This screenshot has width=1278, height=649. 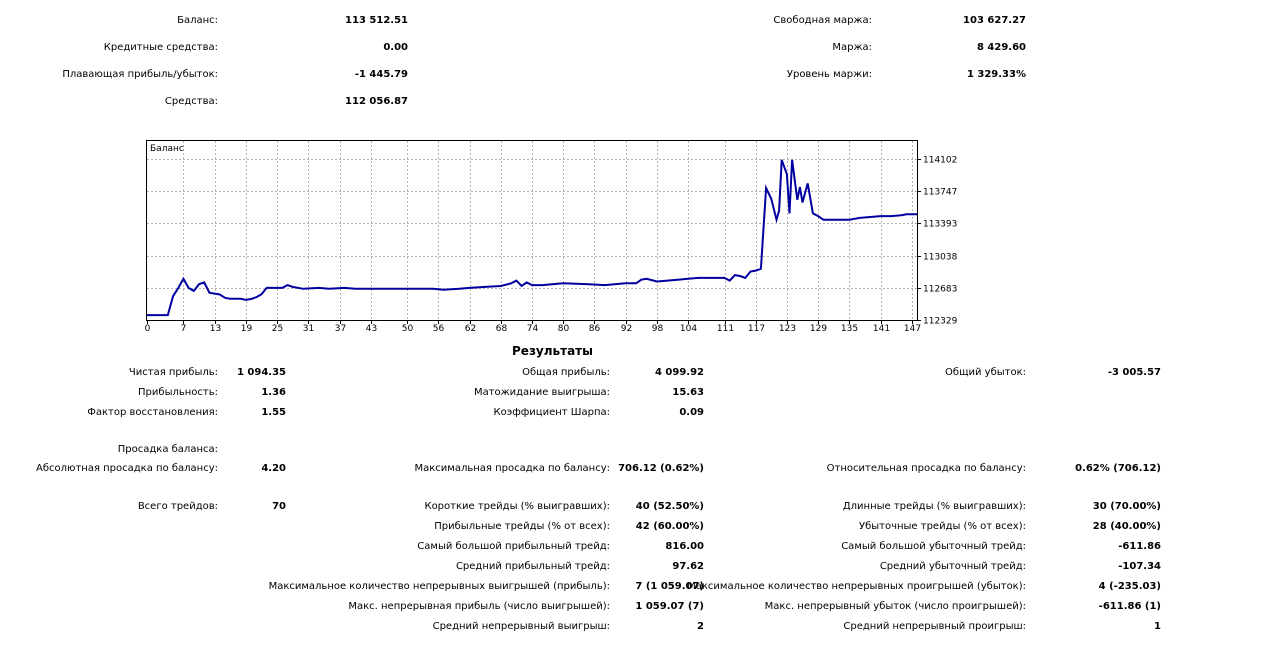 I want to click on margin-level-label: Уровень маржи:, so click(x=829, y=74).